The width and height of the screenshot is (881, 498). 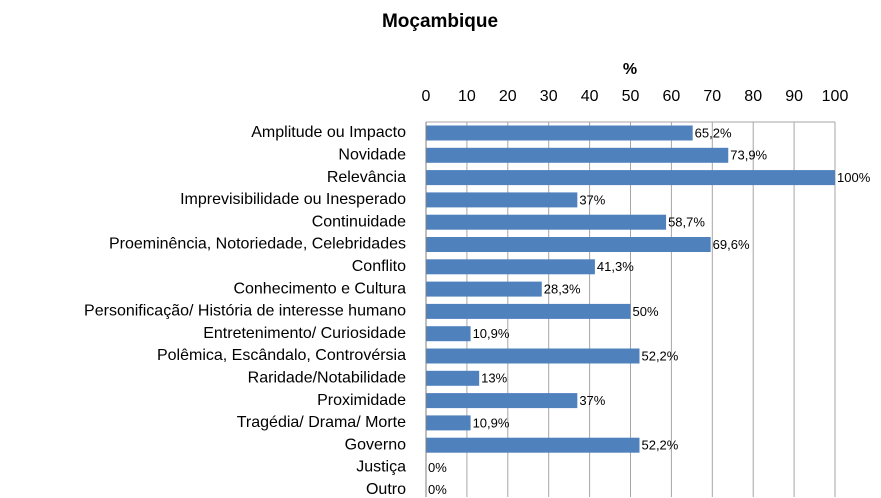 I want to click on value-label: 13%, so click(x=494, y=378).